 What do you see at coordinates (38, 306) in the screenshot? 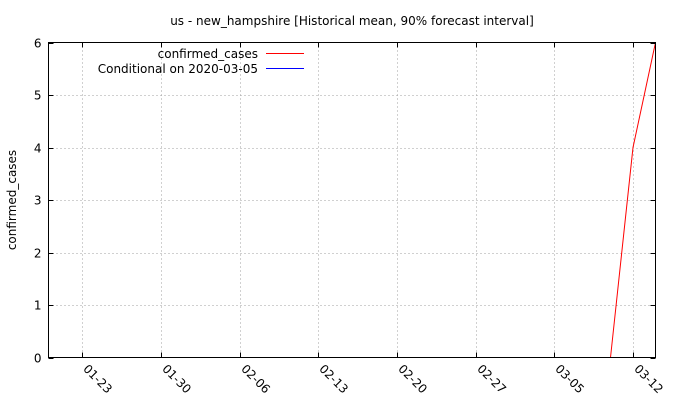
I see `y-tick-label: 1` at bounding box center [38, 306].